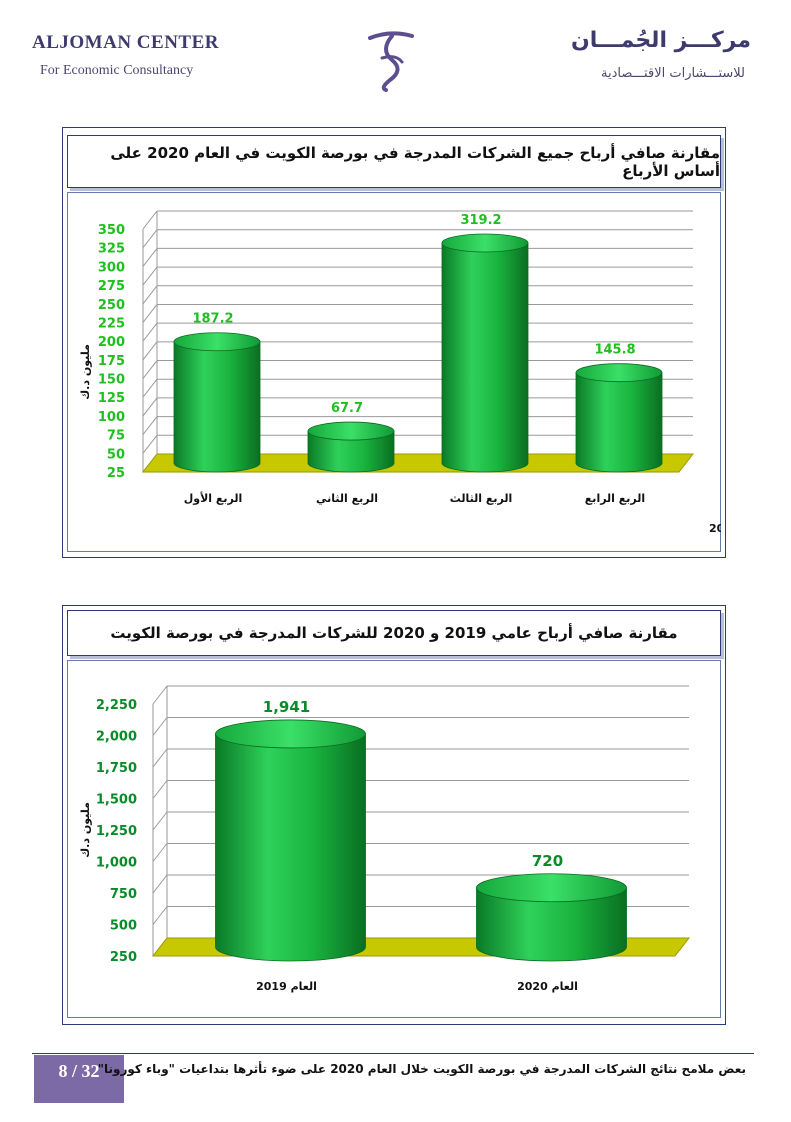 This screenshot has height=1122, width=791. Describe the element at coordinates (111, 249) in the screenshot. I see `y-tick-label: 325` at that location.